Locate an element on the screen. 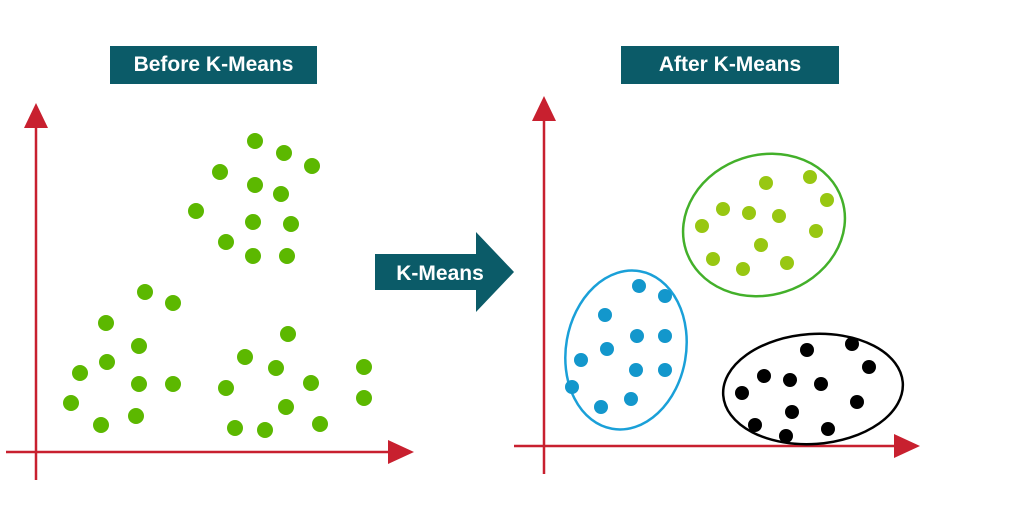  kmeans-arrow-label: K-Means is located at coordinates (440, 273).